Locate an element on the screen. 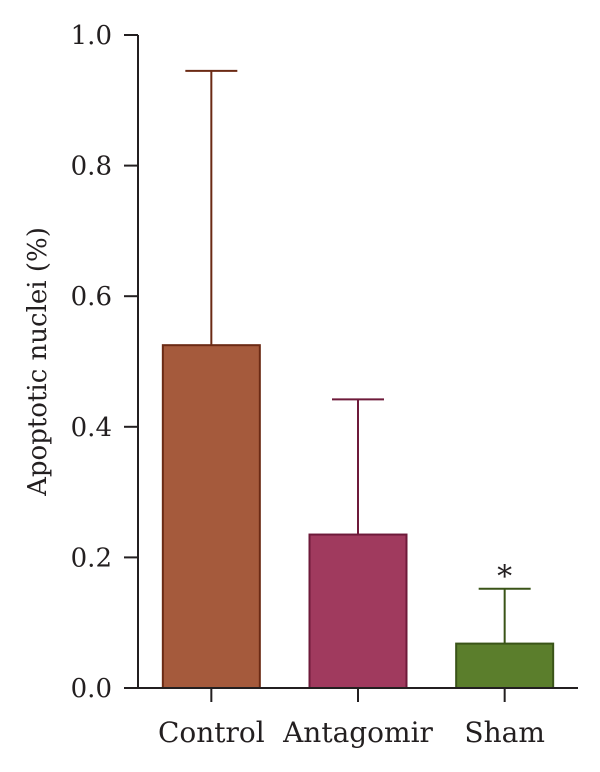  y-tick-label: 0.8 is located at coordinates (91, 167).